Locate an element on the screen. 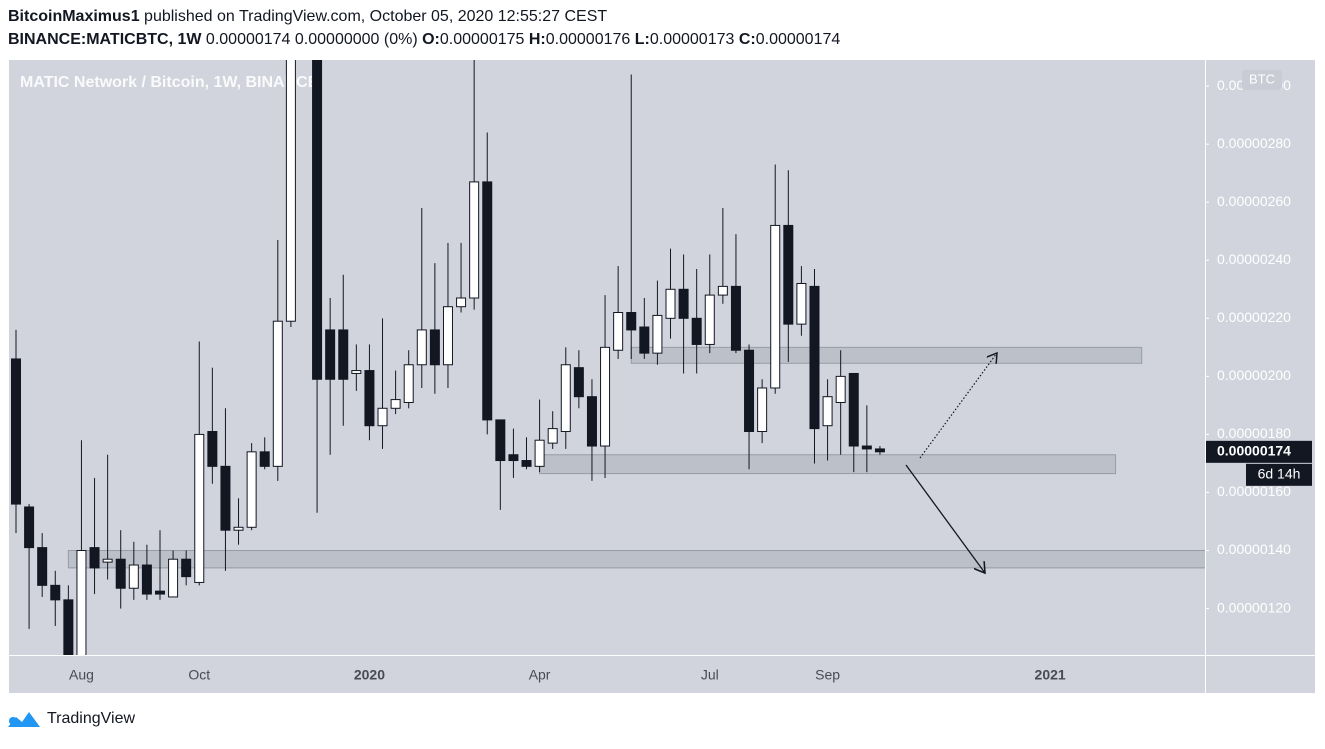 The height and width of the screenshot is (749, 1325). unit-box is located at coordinates (1262, 80).